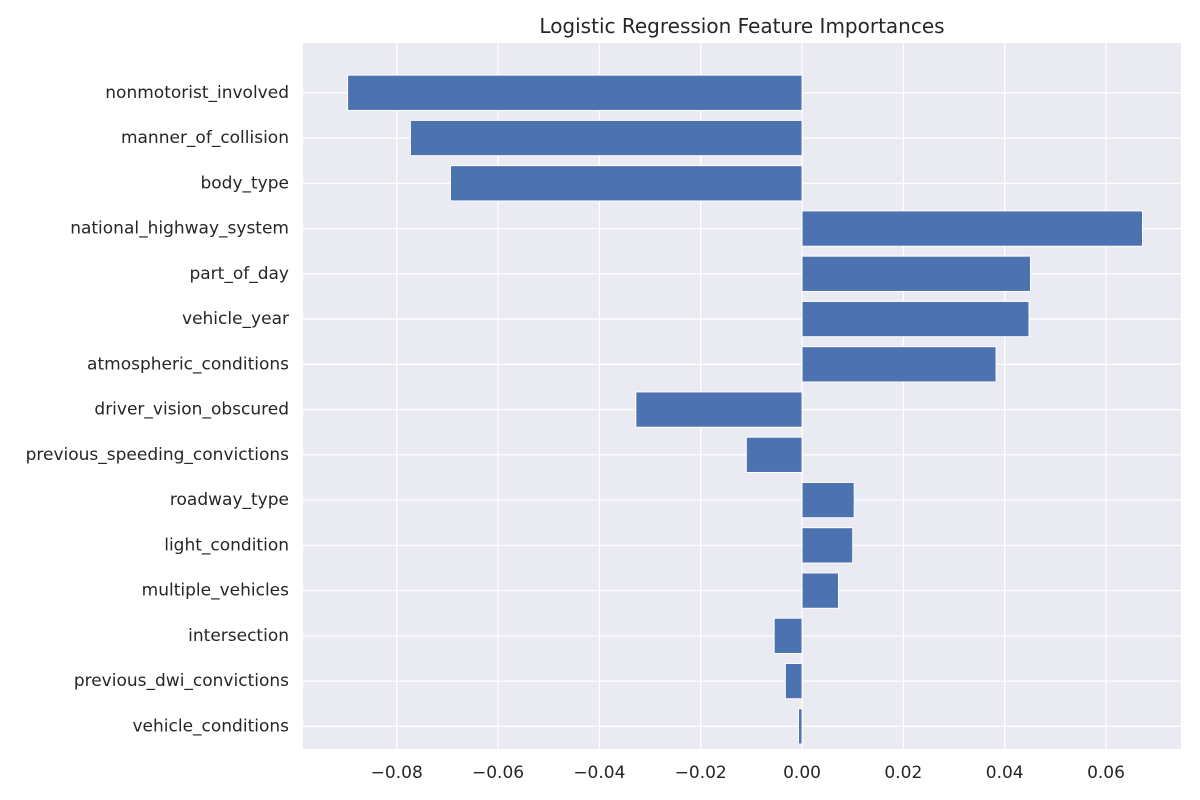 The image size is (1200, 800). I want to click on bar-vehicle-year, so click(915, 319).